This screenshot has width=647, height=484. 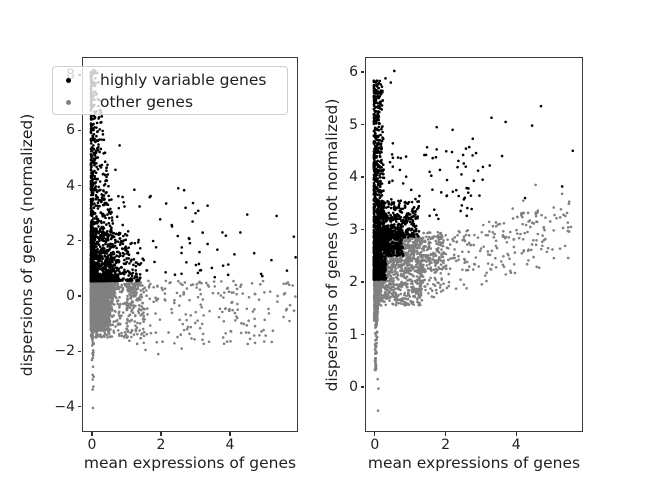 I want to click on right-plot-y-axis-label: dispersions of genes (not normalized), so click(x=332, y=244).